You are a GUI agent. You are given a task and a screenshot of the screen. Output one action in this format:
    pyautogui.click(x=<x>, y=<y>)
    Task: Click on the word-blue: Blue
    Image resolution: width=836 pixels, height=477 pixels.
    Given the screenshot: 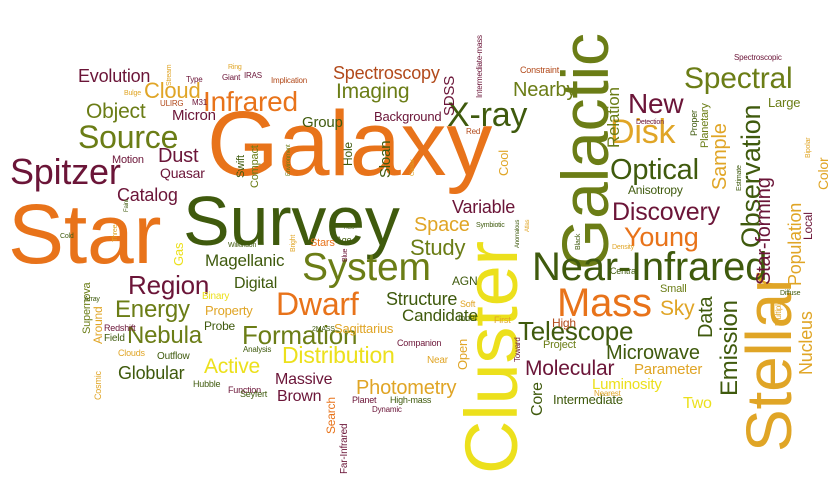 What is the action you would take?
    pyautogui.click(x=345, y=255)
    